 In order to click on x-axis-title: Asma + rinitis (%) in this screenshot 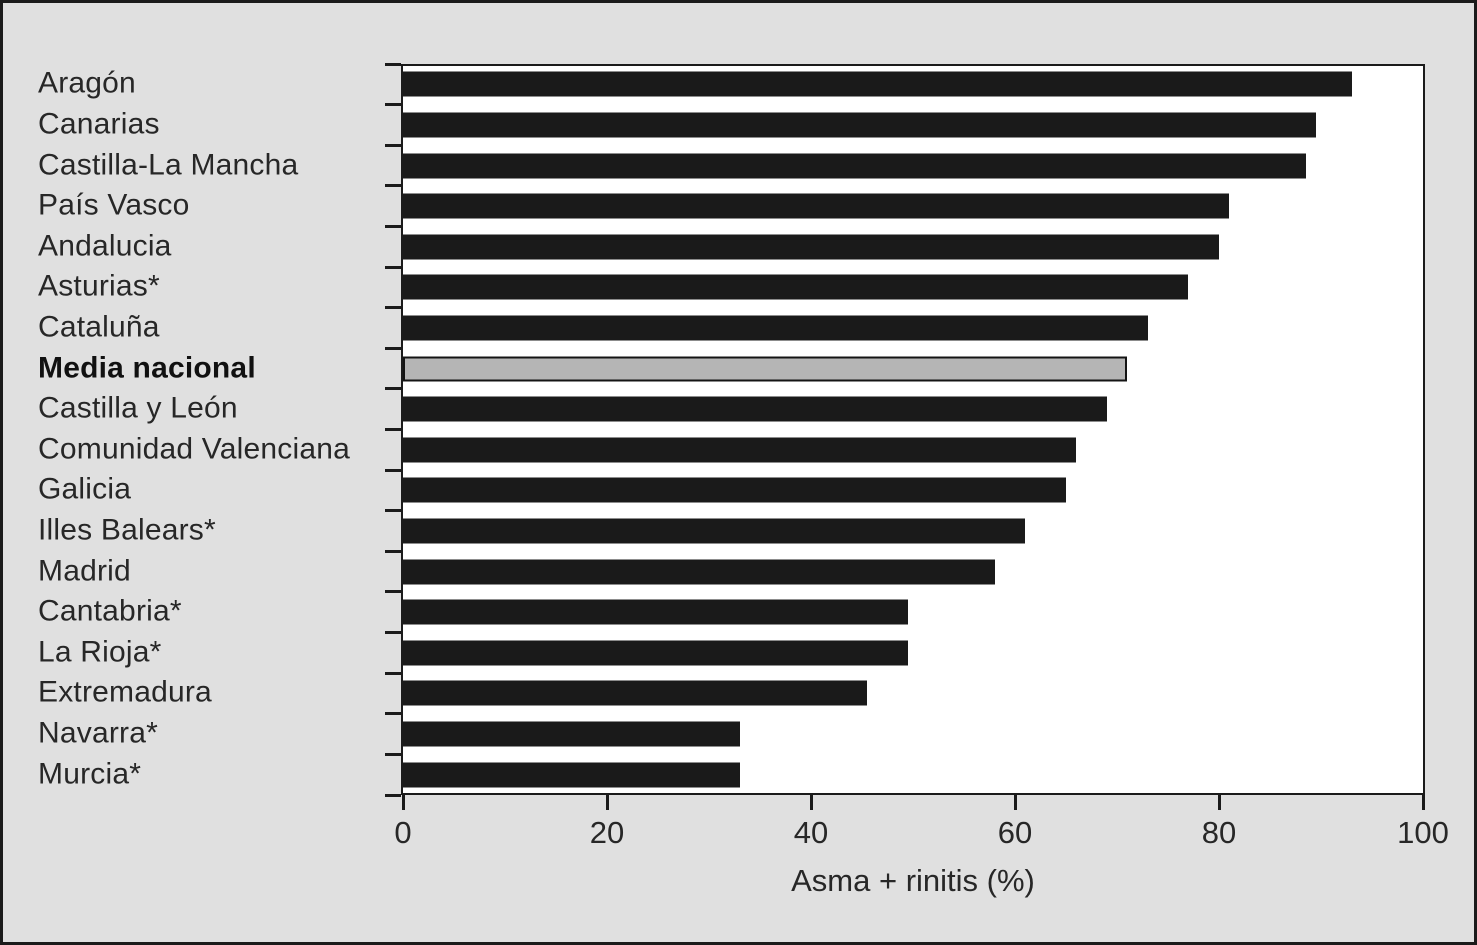, I will do `click(913, 880)`.